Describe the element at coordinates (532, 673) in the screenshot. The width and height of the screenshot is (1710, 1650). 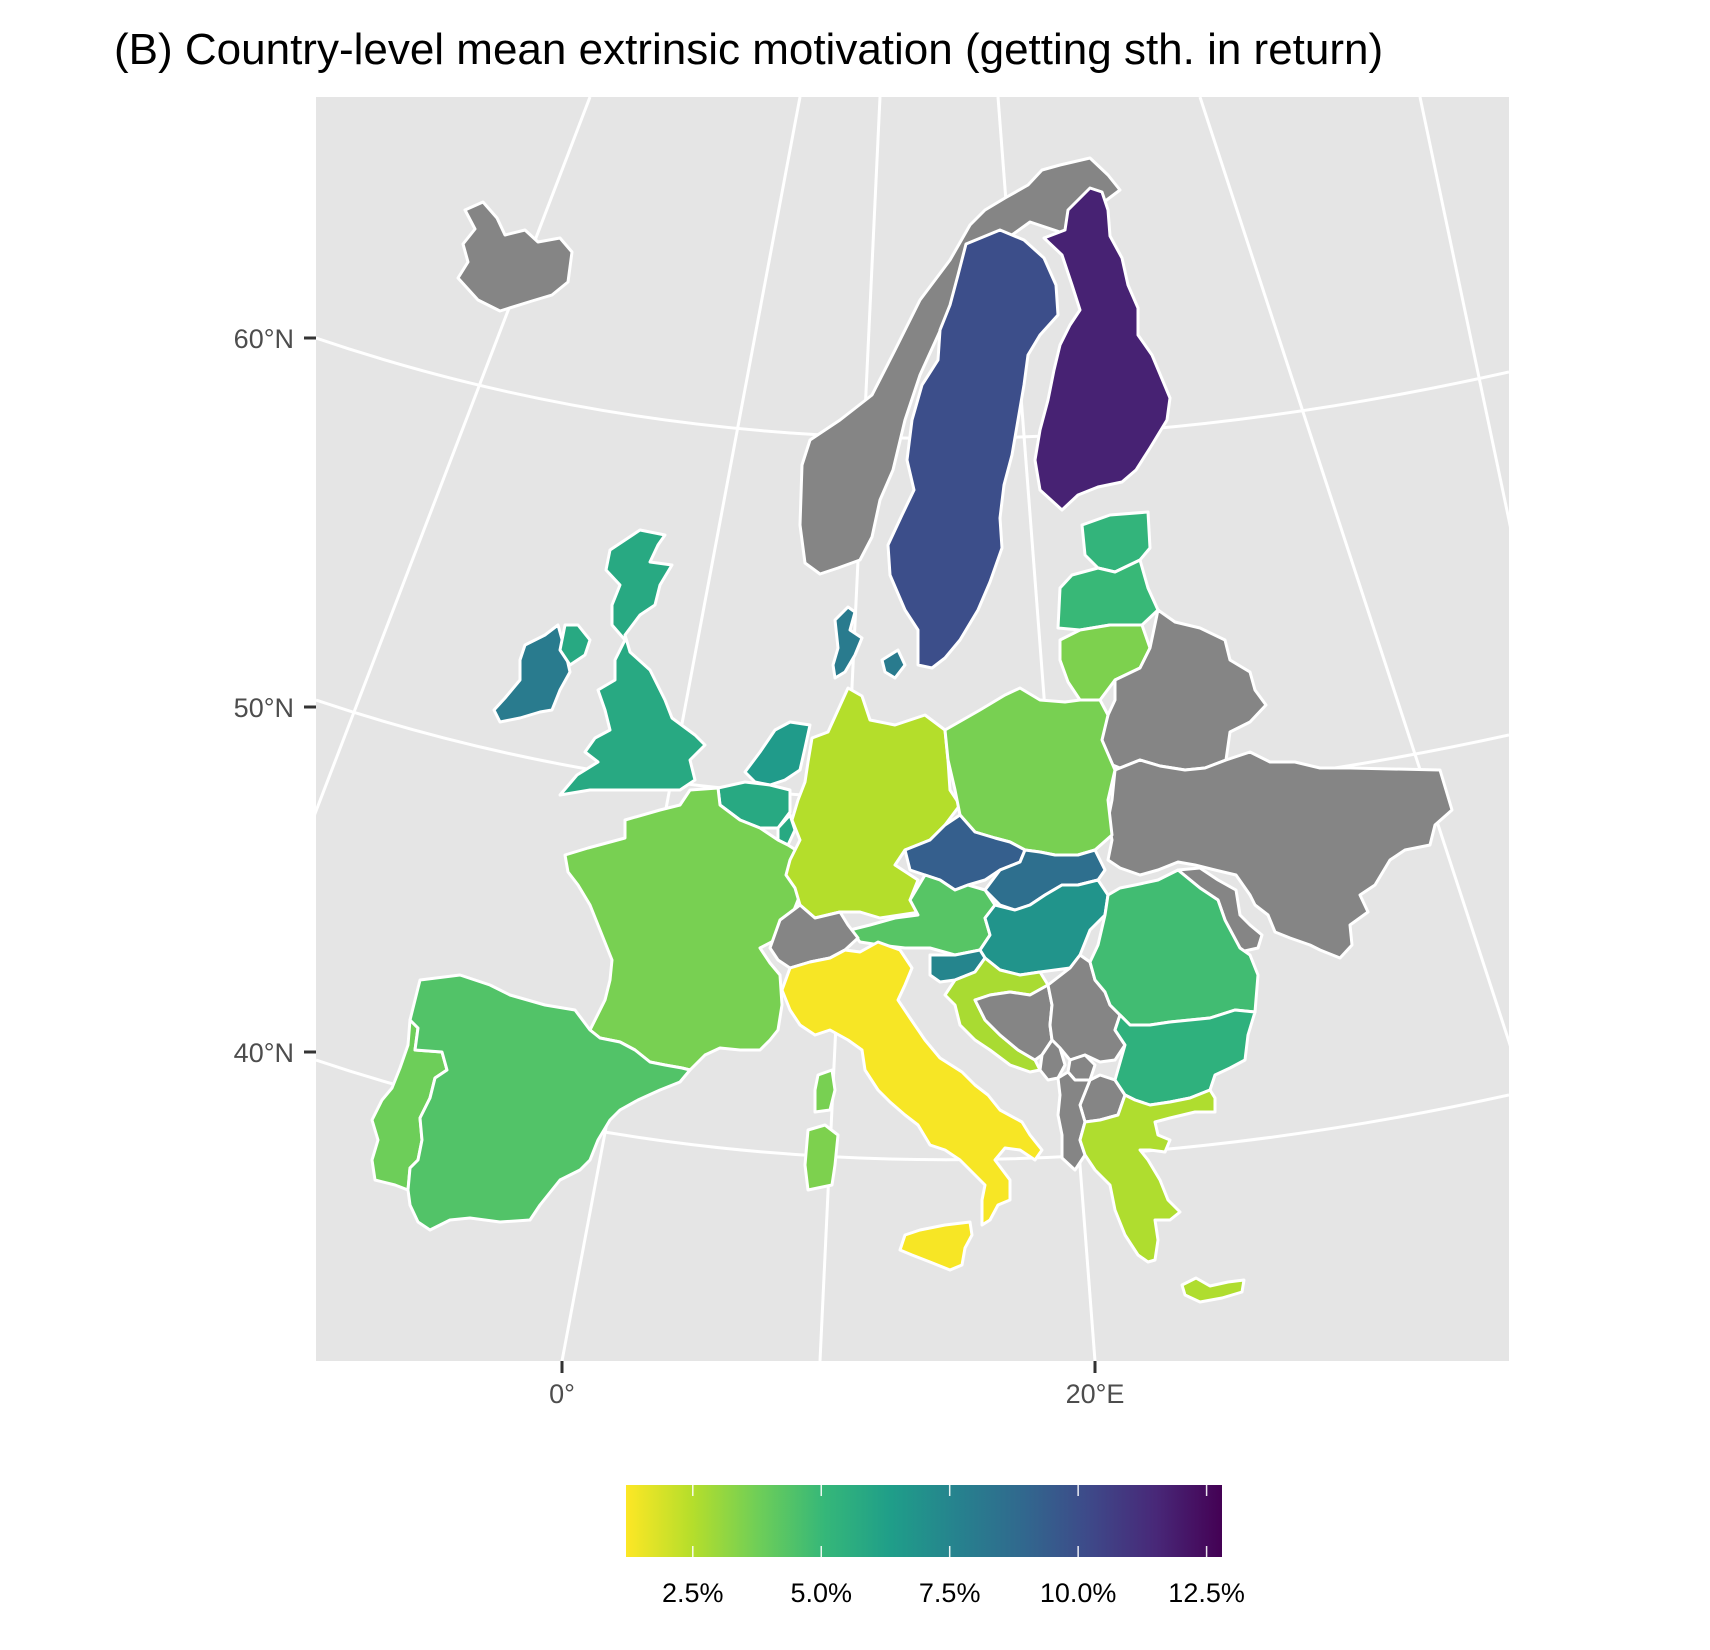
I see `country-ireland` at that location.